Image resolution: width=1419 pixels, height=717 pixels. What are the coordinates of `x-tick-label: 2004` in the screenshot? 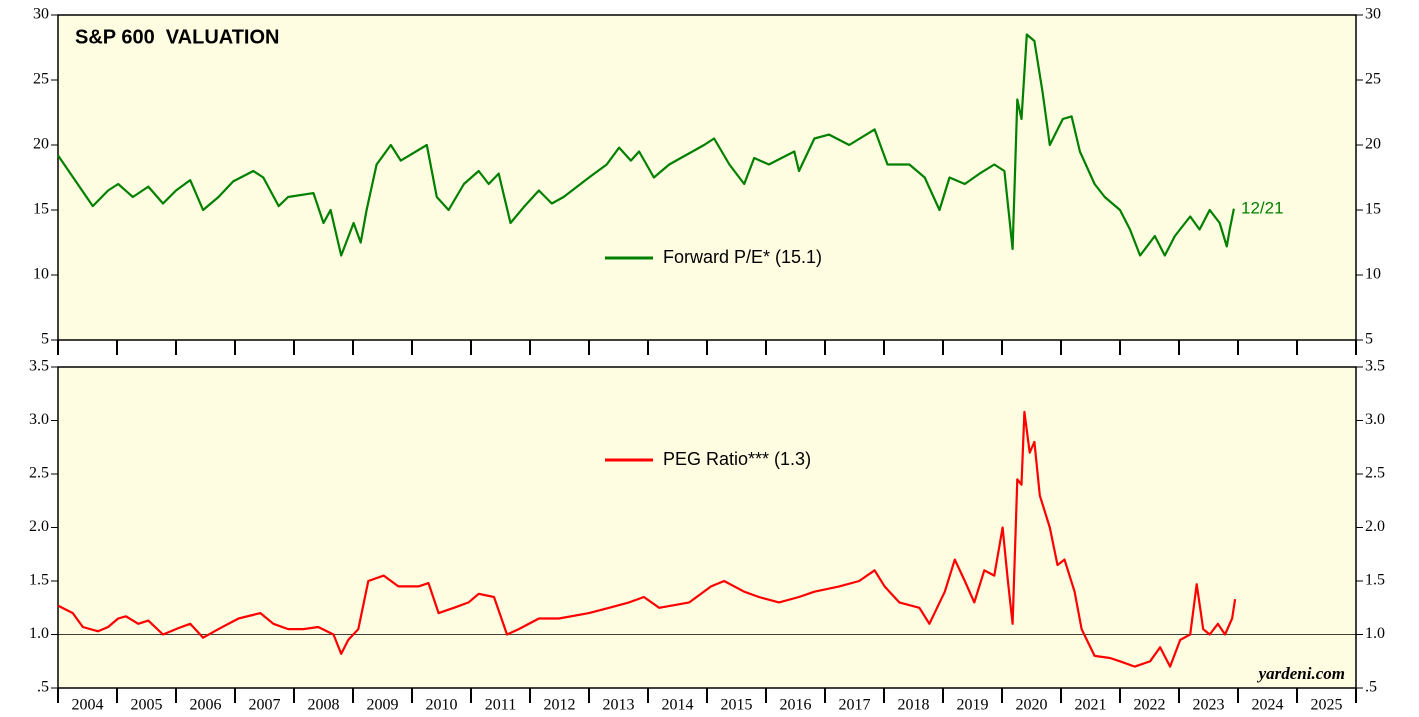 It's located at (88, 705).